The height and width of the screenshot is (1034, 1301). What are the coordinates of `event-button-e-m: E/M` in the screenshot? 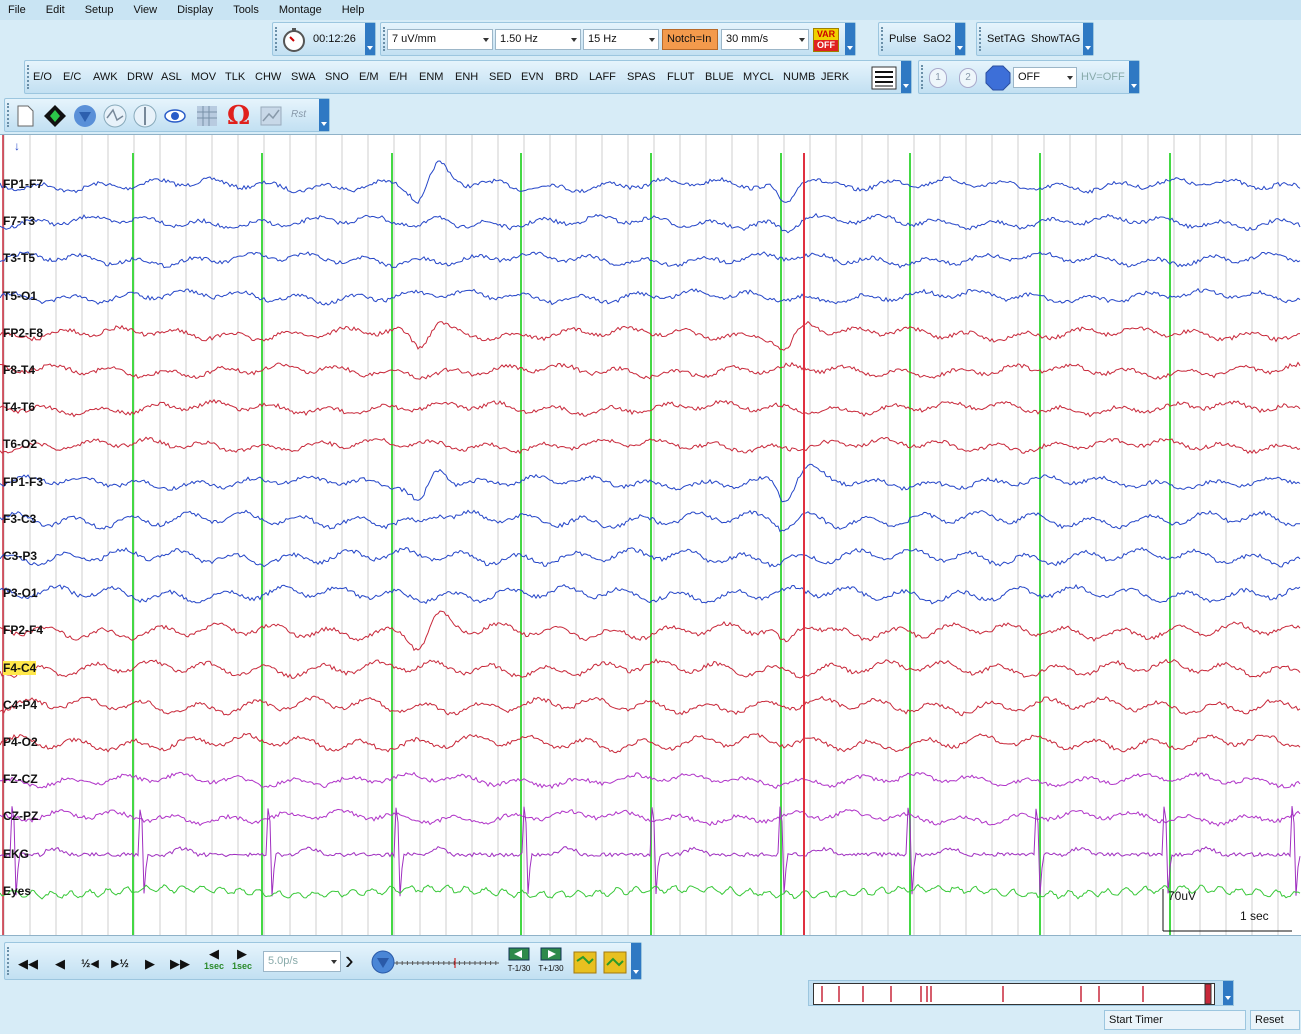 It's located at (369, 77).